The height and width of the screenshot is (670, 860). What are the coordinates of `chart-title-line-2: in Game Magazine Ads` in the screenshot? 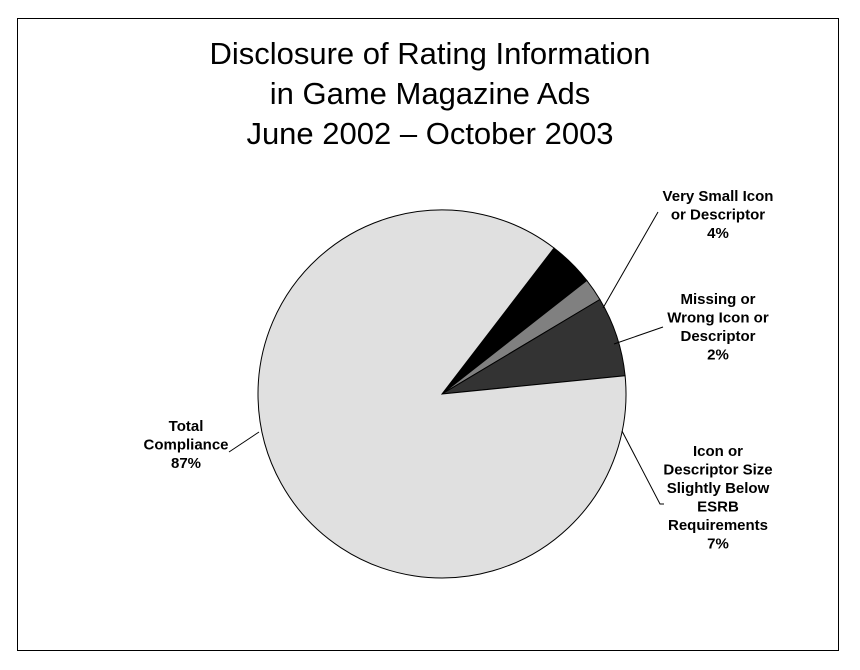 It's located at (430, 93).